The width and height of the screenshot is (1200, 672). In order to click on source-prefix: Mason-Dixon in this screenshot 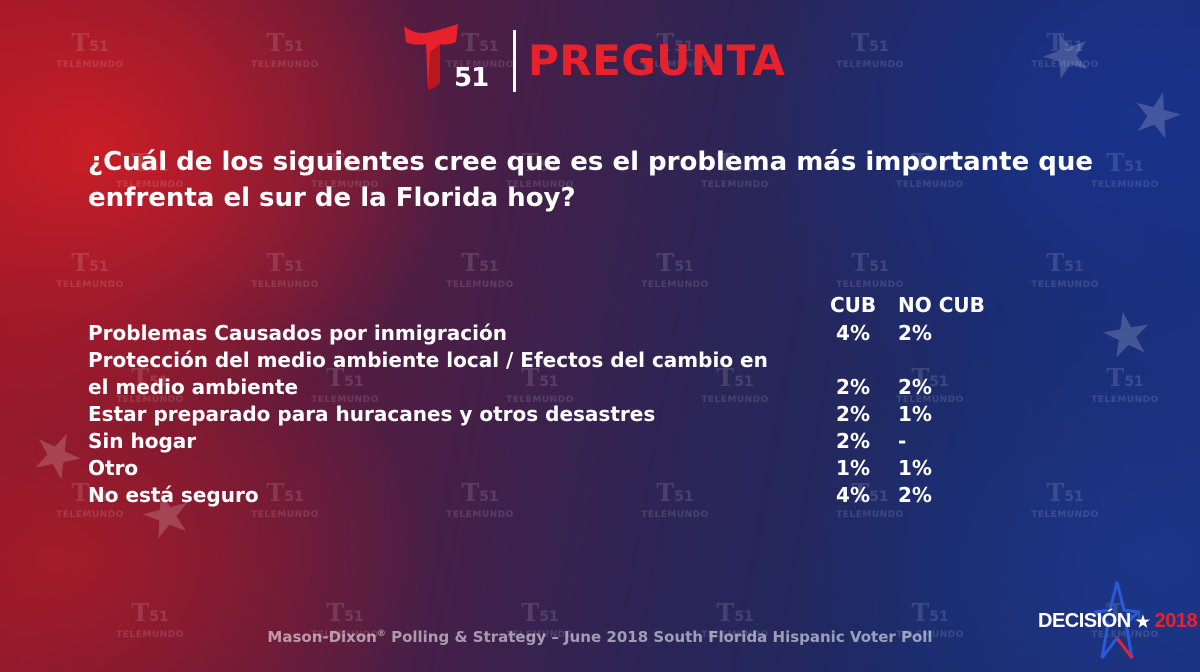, I will do `click(322, 637)`.